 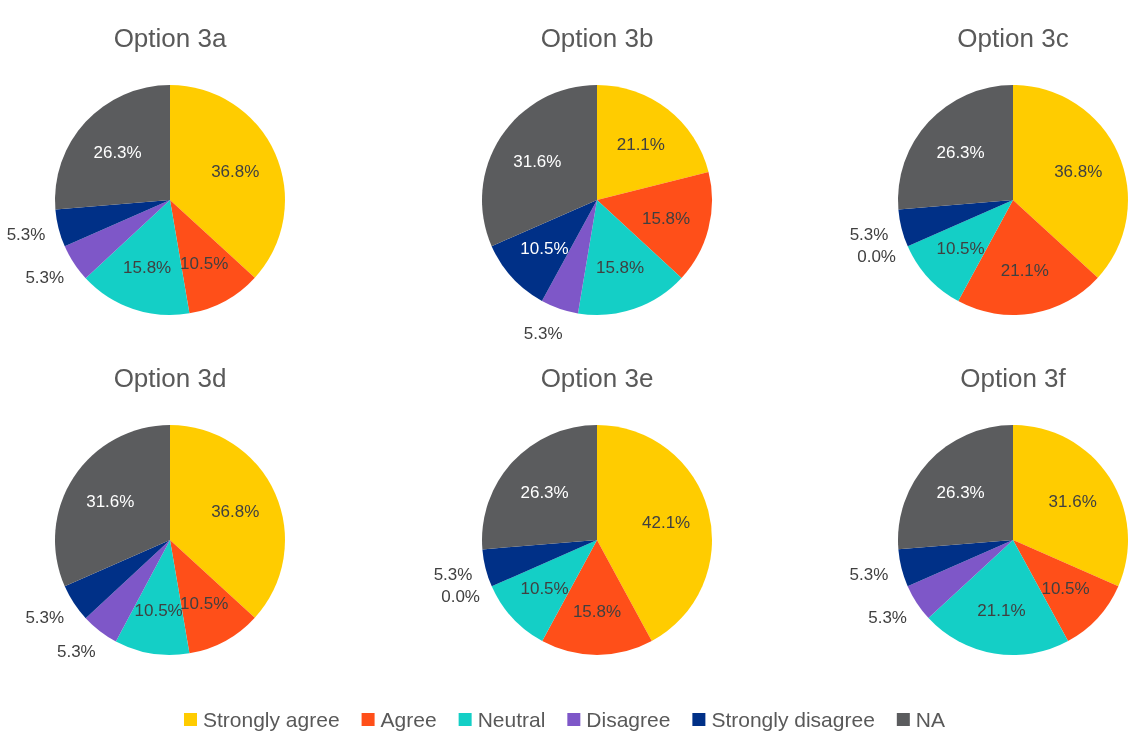 What do you see at coordinates (628, 720) in the screenshot?
I see `legend-label: Disagree` at bounding box center [628, 720].